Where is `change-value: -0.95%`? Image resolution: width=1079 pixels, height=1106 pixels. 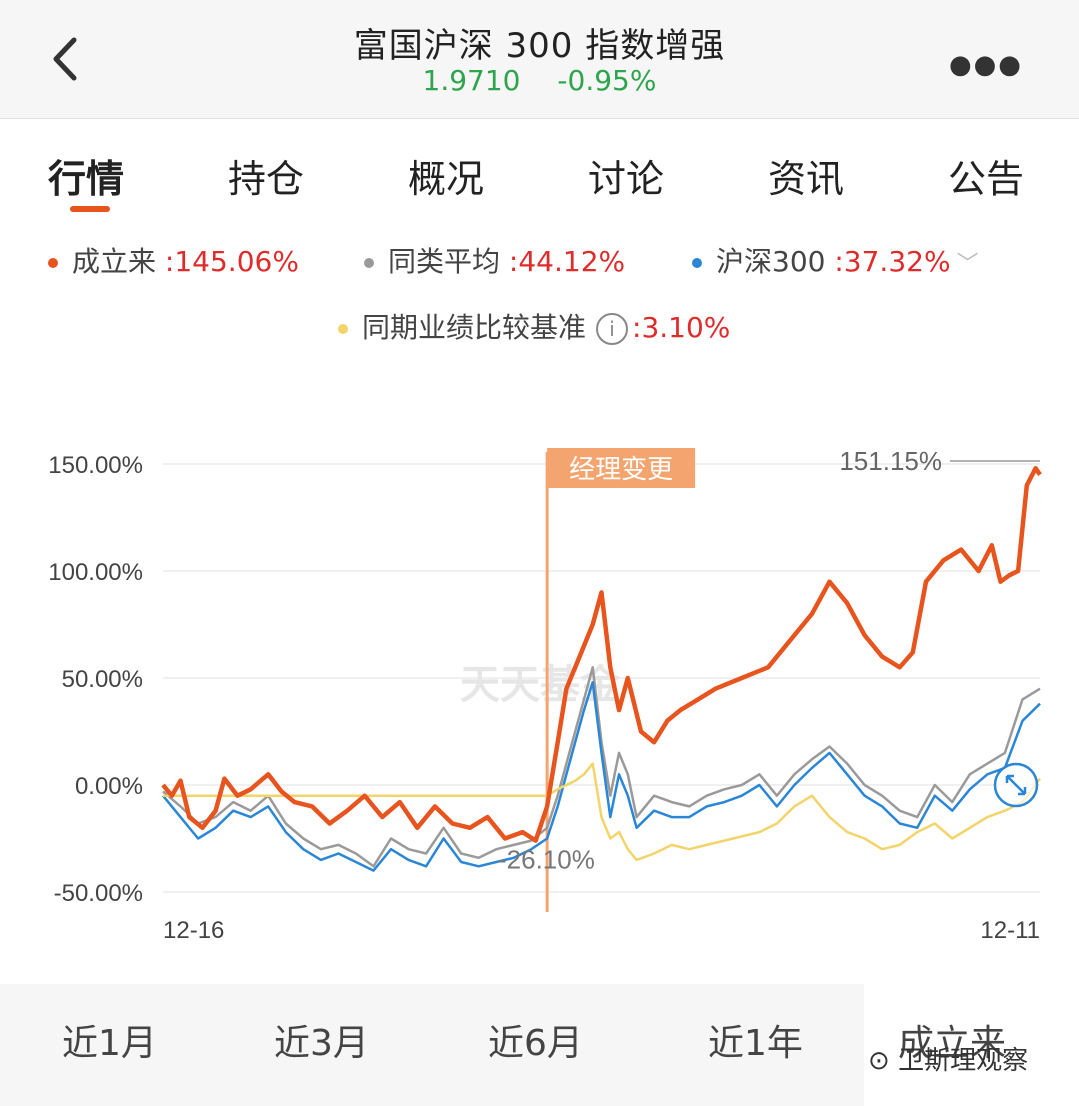
change-value: -0.95% is located at coordinates (607, 80).